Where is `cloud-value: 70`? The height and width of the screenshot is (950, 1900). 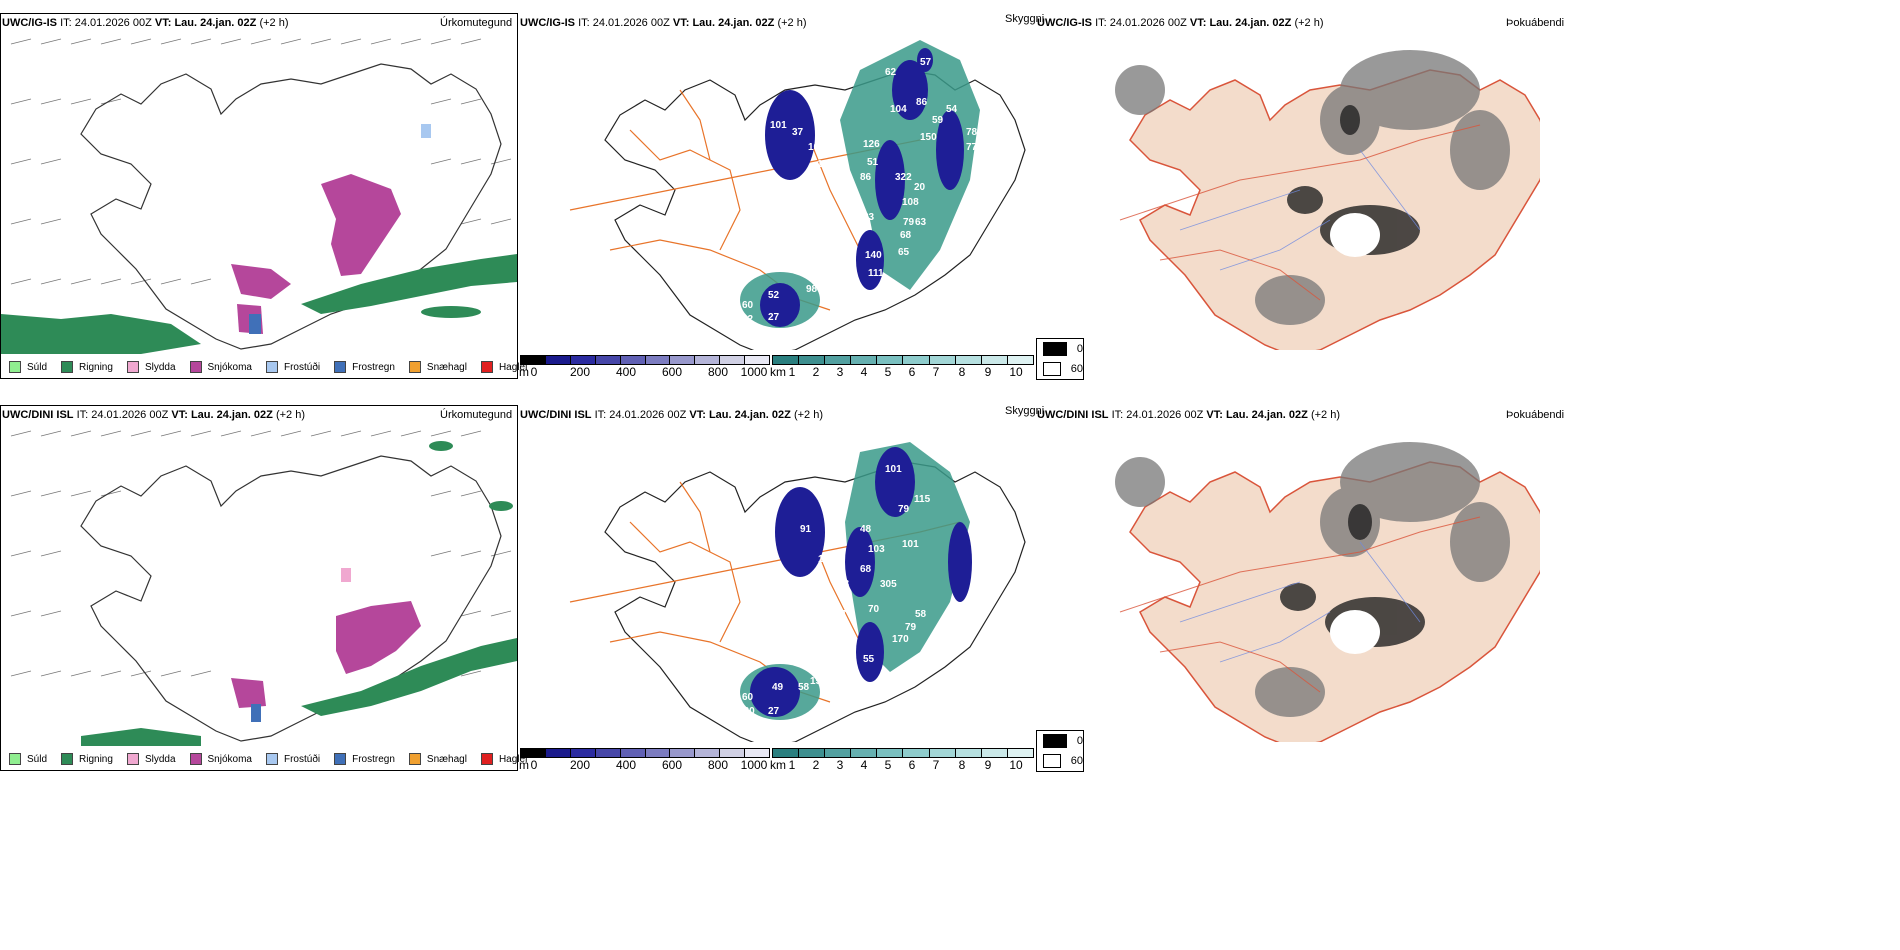
cloud-value: 70 is located at coordinates (874, 609).